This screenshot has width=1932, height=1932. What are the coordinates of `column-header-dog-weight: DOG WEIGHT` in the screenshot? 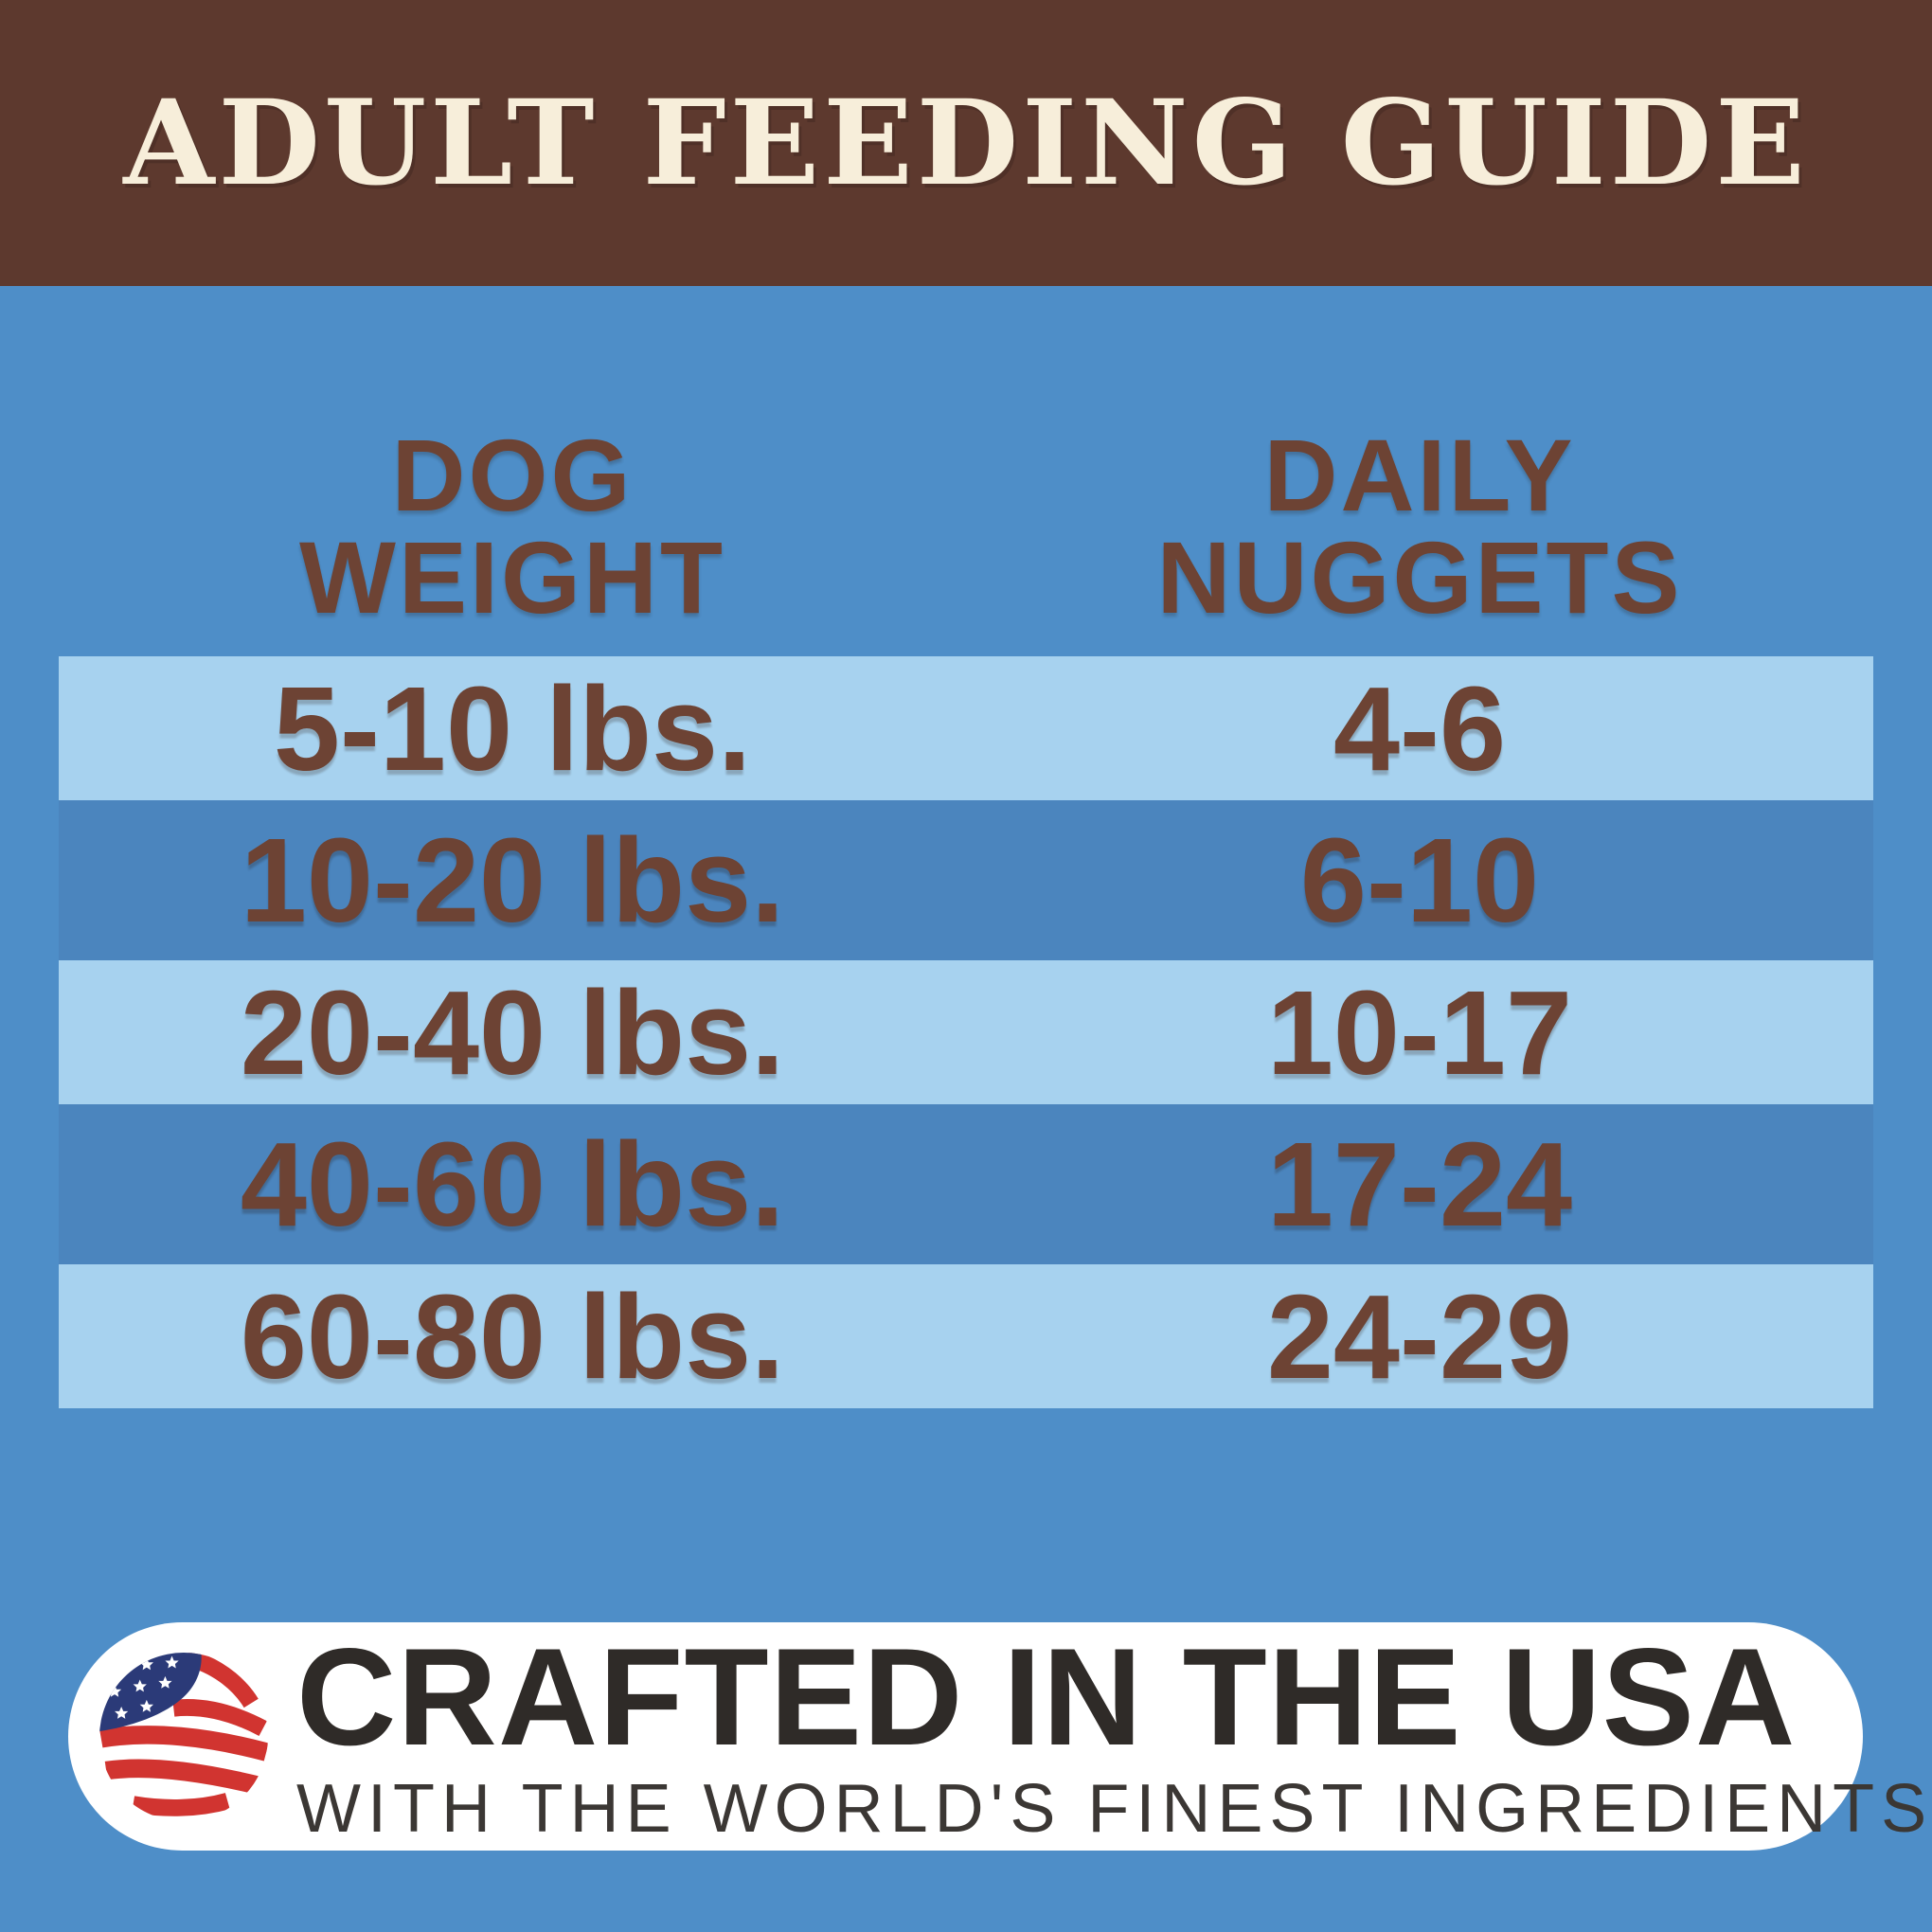 It's located at (512, 526).